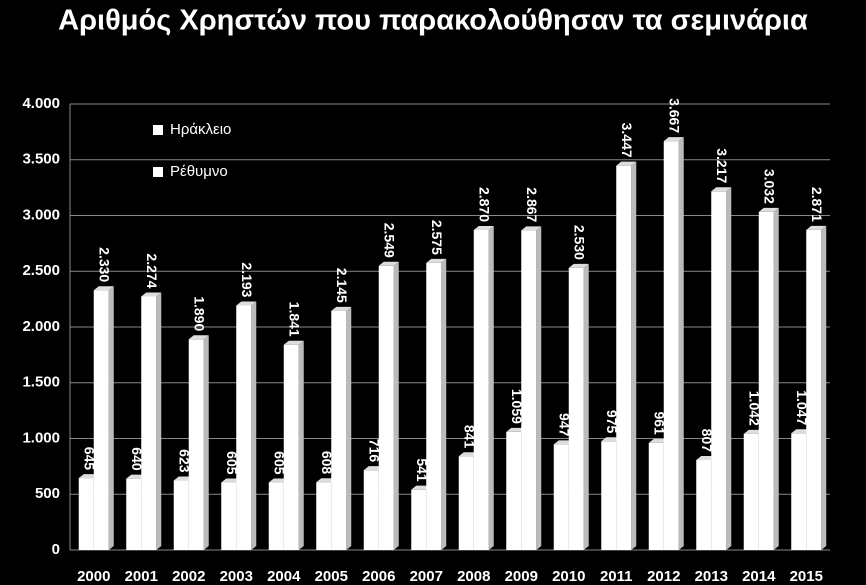 The image size is (866, 585). Describe the element at coordinates (141, 576) in the screenshot. I see `x-tick-label: 2001` at that location.